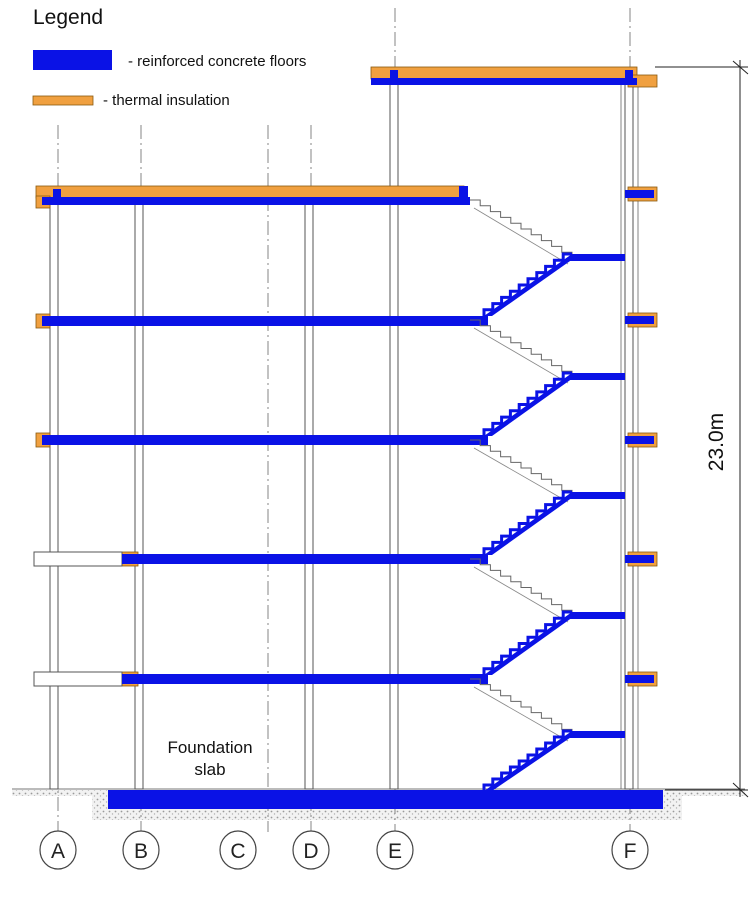 This screenshot has width=750, height=904. I want to click on axis-label-b: B, so click(141, 851).